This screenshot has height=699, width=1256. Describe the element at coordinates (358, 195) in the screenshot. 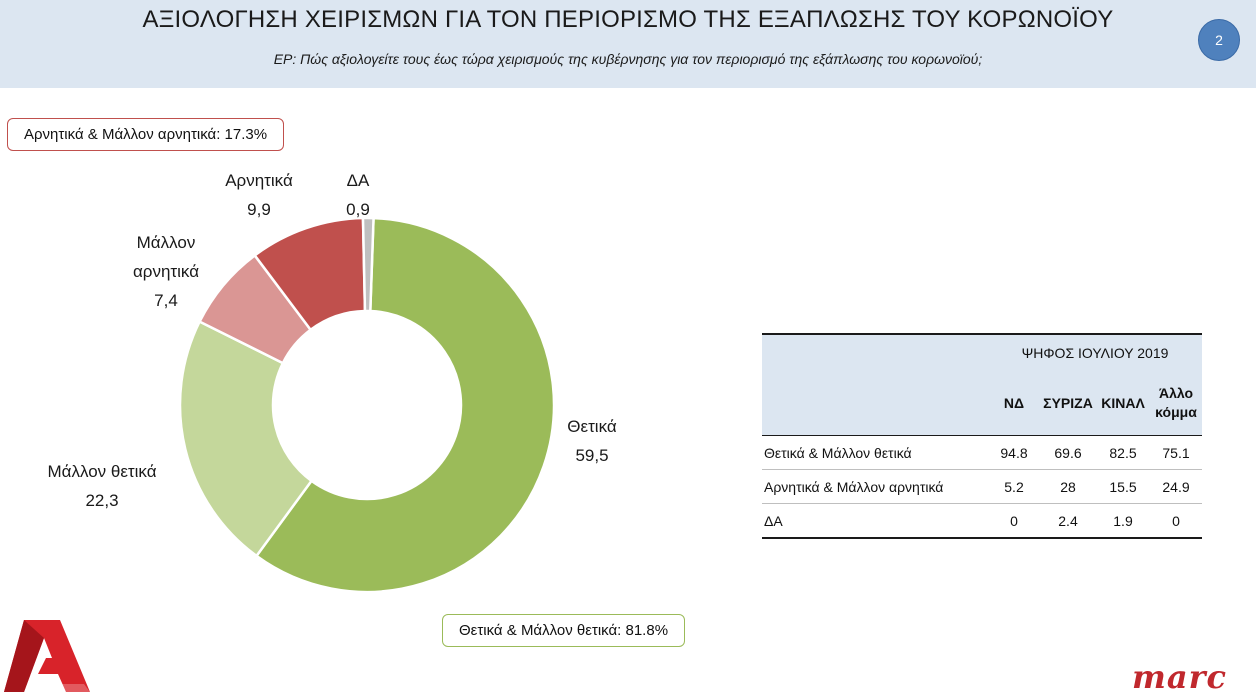

I see `slice-label-da: ΔΑ 0,9` at that location.